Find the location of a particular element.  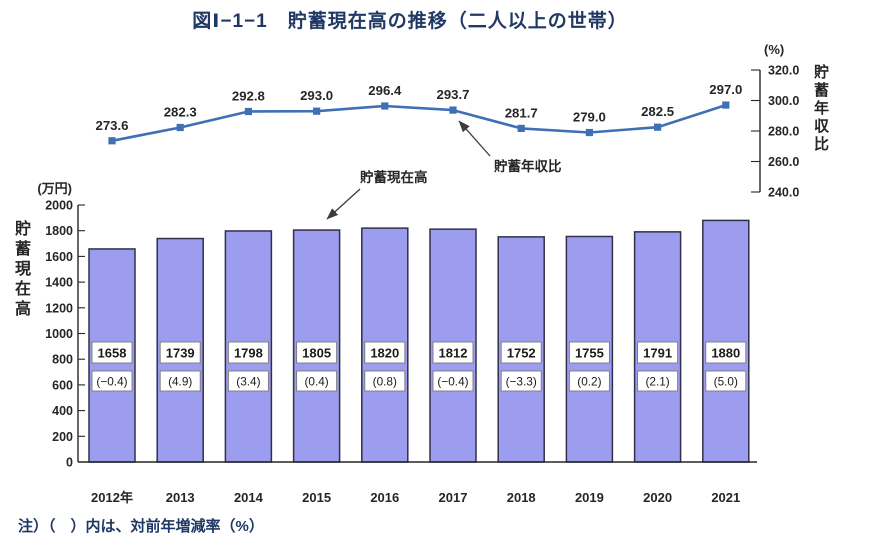

left-axis-tick-label: 200 is located at coordinates (62, 437).